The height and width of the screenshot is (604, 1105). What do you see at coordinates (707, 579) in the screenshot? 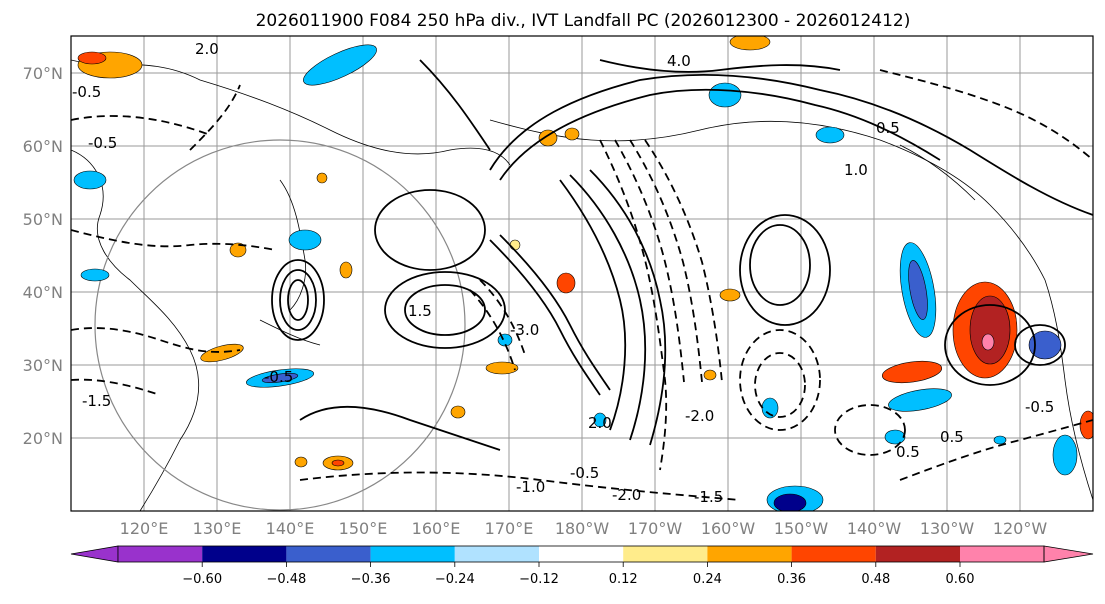
I see `colorbar-tick-label: 0.24` at bounding box center [707, 579].